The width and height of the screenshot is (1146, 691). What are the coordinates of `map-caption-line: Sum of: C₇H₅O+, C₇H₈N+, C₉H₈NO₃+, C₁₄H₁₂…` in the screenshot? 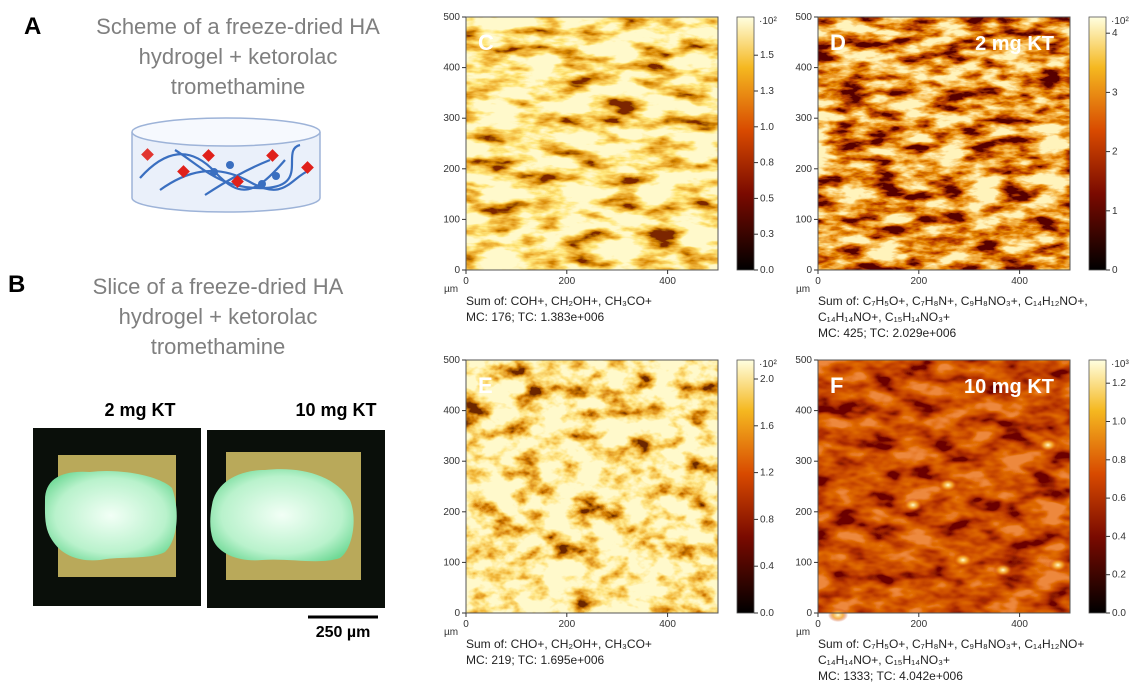 It's located at (951, 644).